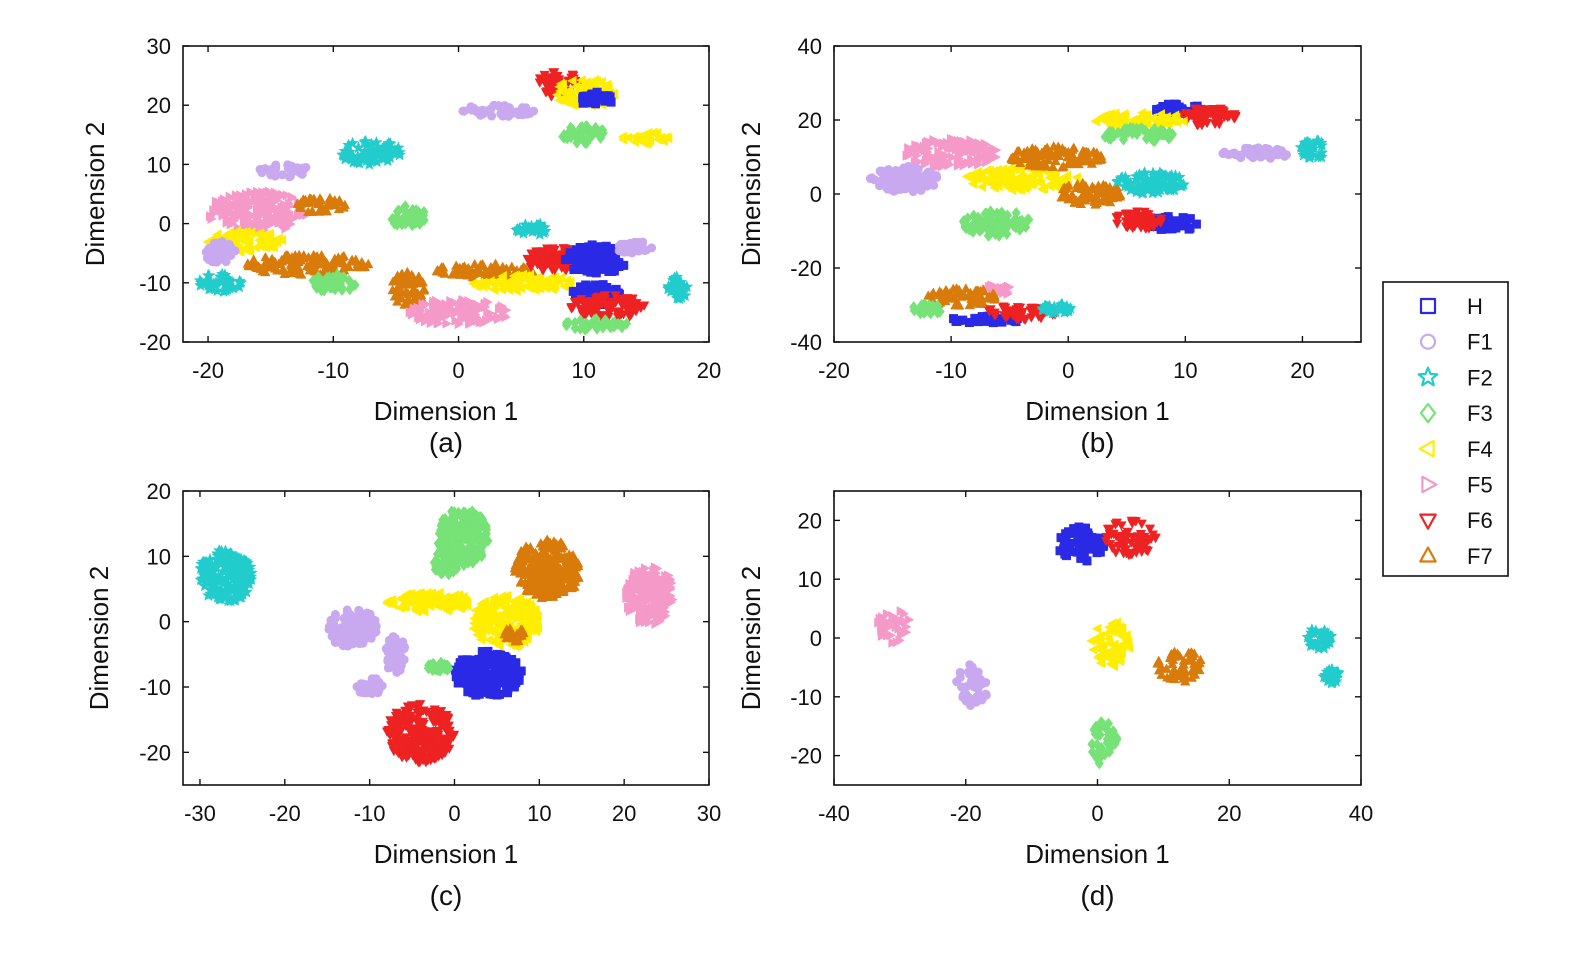 The image size is (1569, 963). What do you see at coordinates (1068, 370) in the screenshot?
I see `x-tick-label: 0` at bounding box center [1068, 370].